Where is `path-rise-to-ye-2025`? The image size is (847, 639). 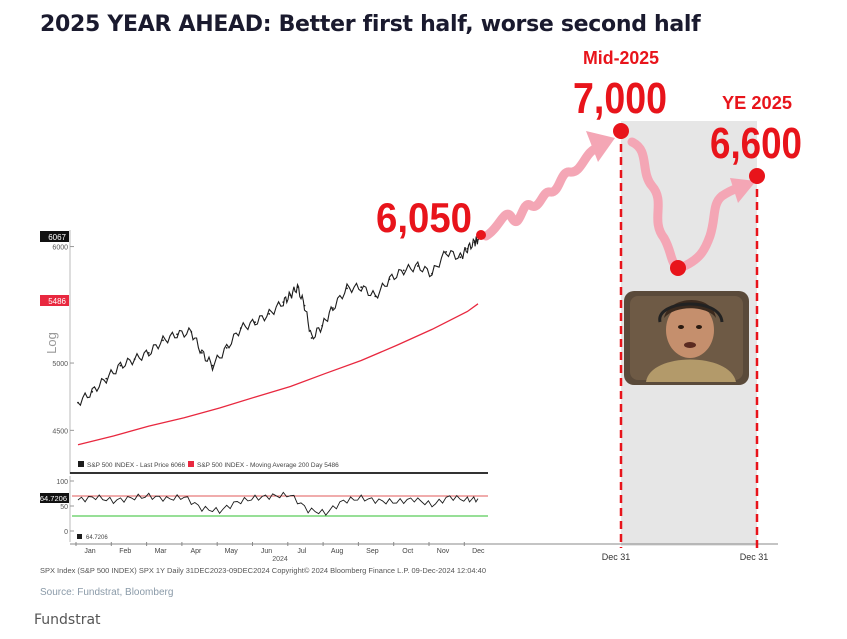
path-rise-to-ye-2025 is located at coordinates (709, 228).